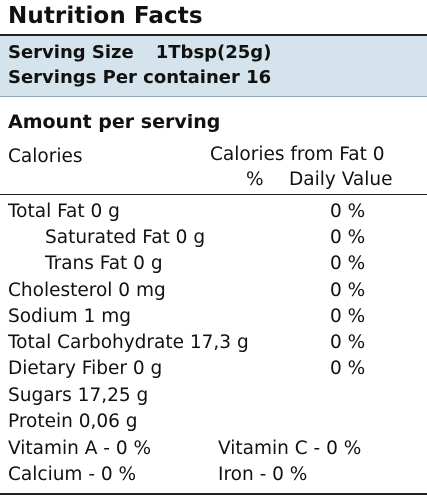 This screenshot has width=427, height=500. I want to click on amount-per-serving-heading: Amount per serving, so click(114, 122).